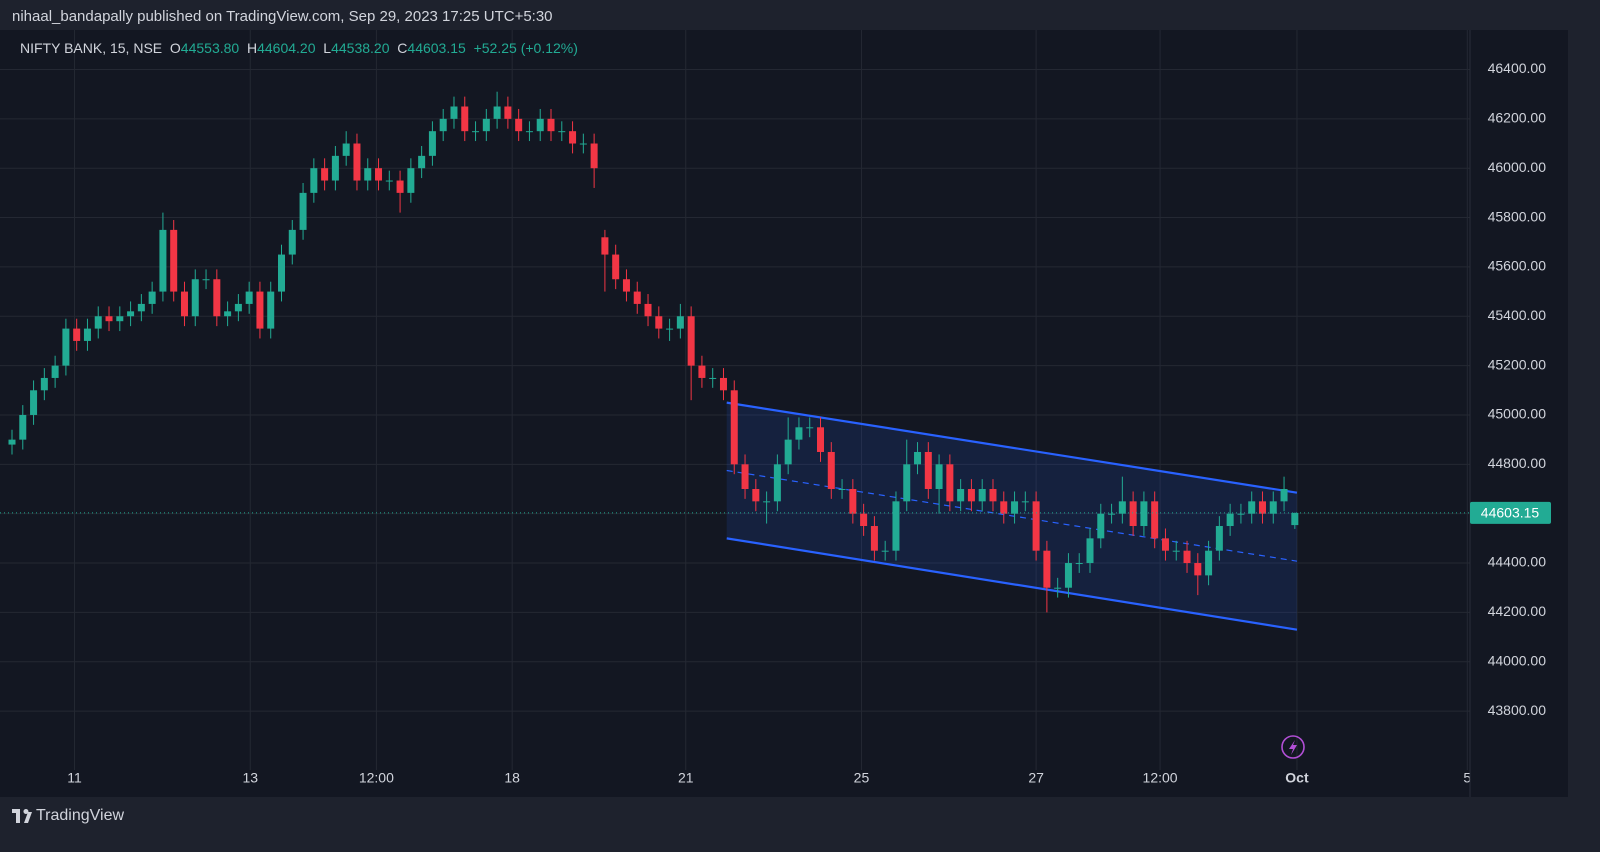 This screenshot has width=1600, height=852. Describe the element at coordinates (252, 48) in the screenshot. I see `high-label: H` at that location.